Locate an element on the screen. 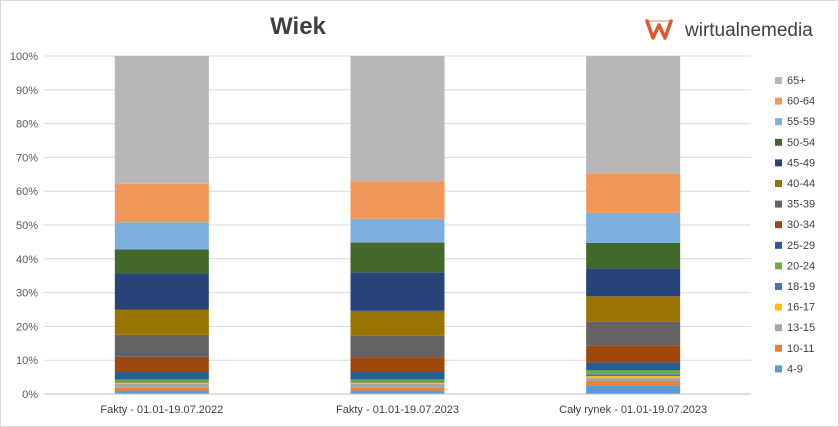  brand-logo: wirtualnemedia is located at coordinates (729, 30).